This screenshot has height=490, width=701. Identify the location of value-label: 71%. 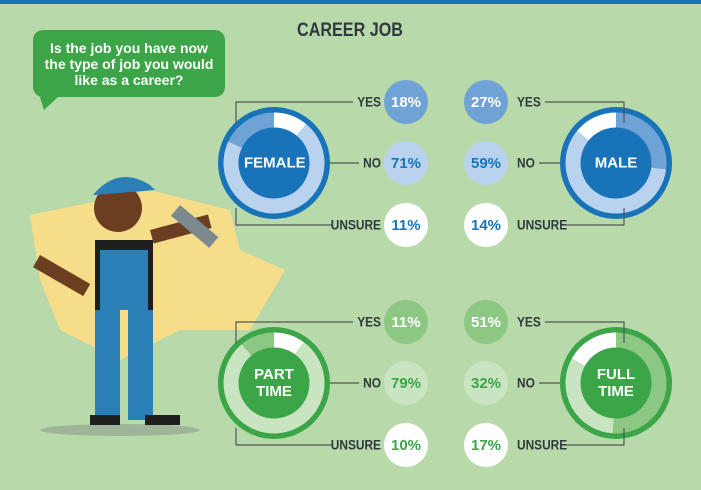
(406, 163).